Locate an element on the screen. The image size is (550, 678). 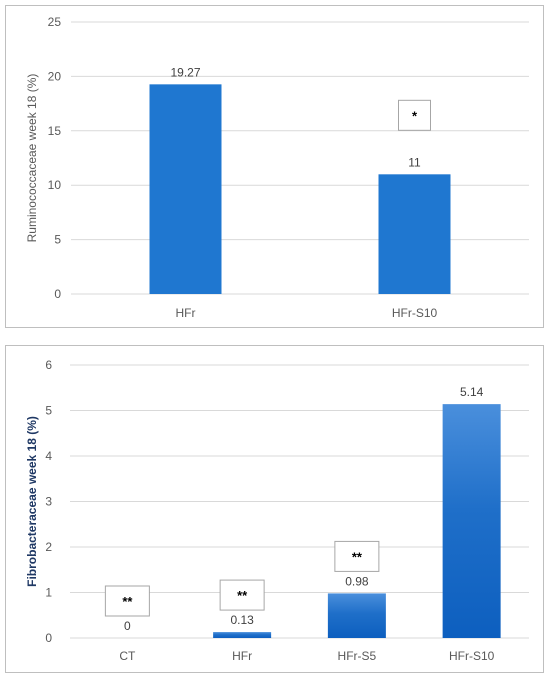
y-tick-label: 15 is located at coordinates (55, 131).